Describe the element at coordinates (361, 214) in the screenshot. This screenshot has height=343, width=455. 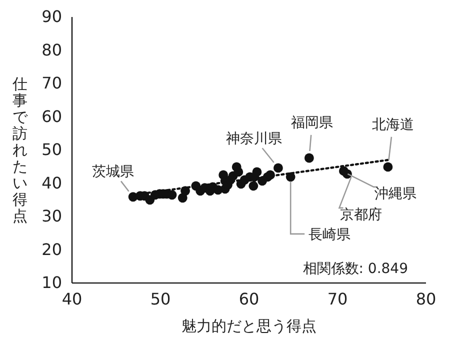
I see `annotation: 京都府` at that location.